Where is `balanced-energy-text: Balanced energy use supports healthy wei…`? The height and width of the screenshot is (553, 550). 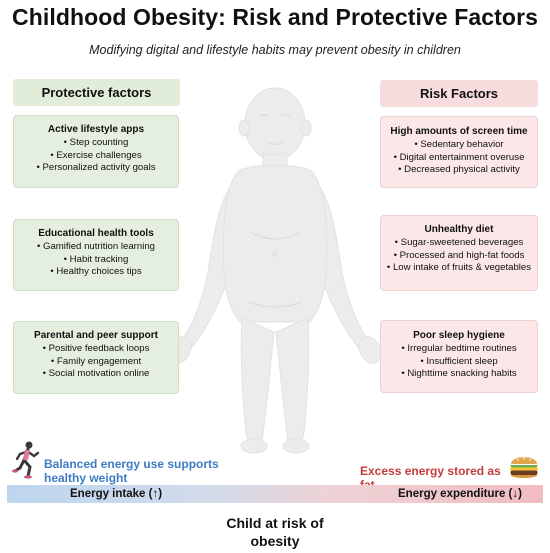 balanced-energy-text: Balanced energy use supports healthy wei… is located at coordinates (131, 471).